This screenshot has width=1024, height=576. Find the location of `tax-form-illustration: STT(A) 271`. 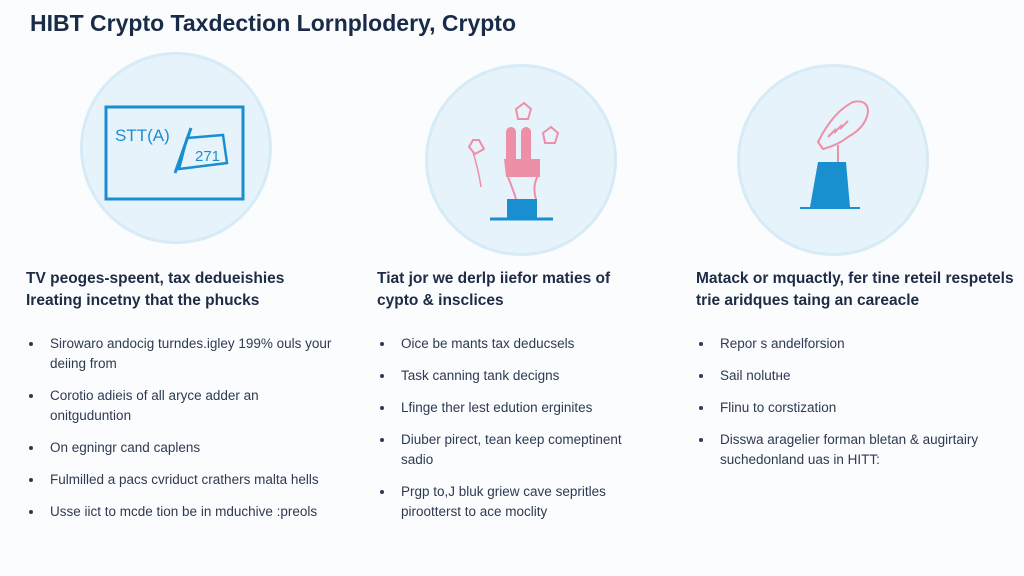

tax-form-illustration: STT(A) 271 is located at coordinates (176, 148).